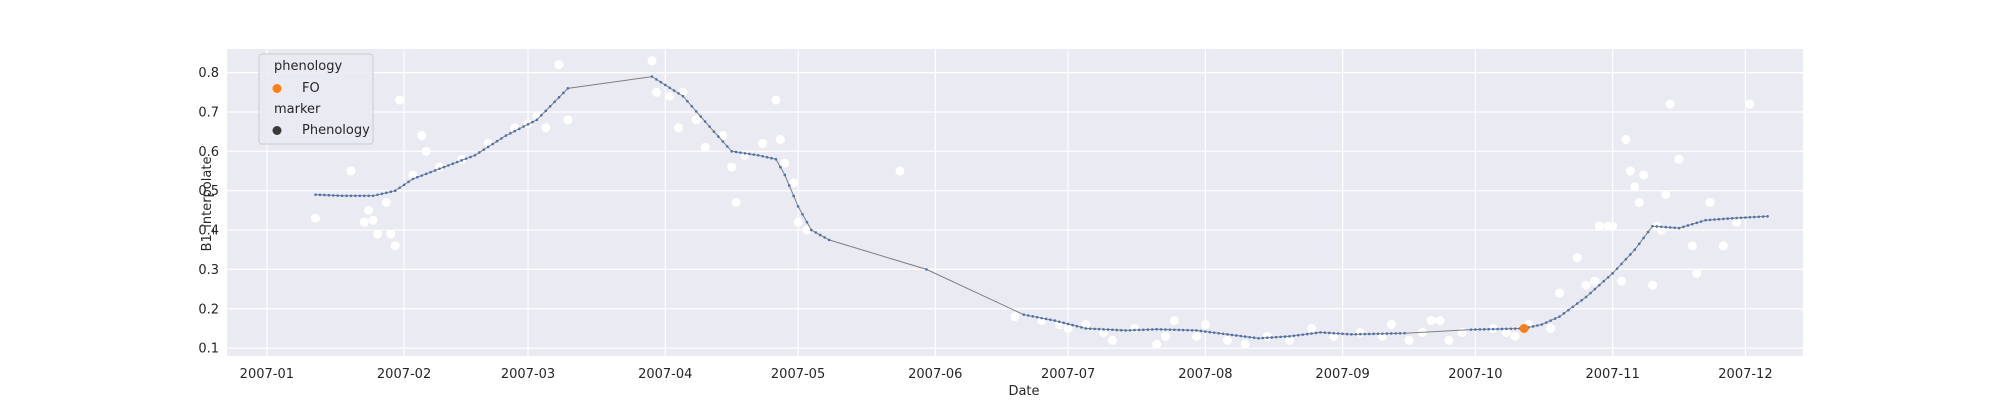  I want to click on legend-box, so click(316, 99).